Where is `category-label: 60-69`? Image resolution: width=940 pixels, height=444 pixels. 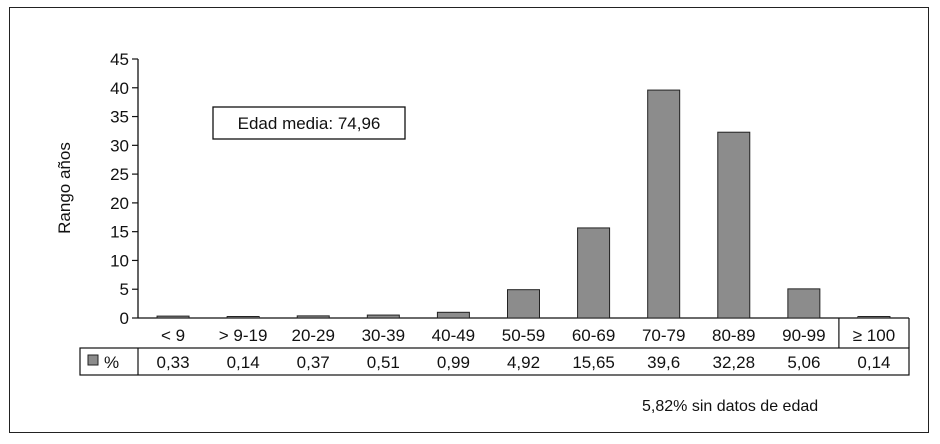 category-label: 60-69 is located at coordinates (593, 335).